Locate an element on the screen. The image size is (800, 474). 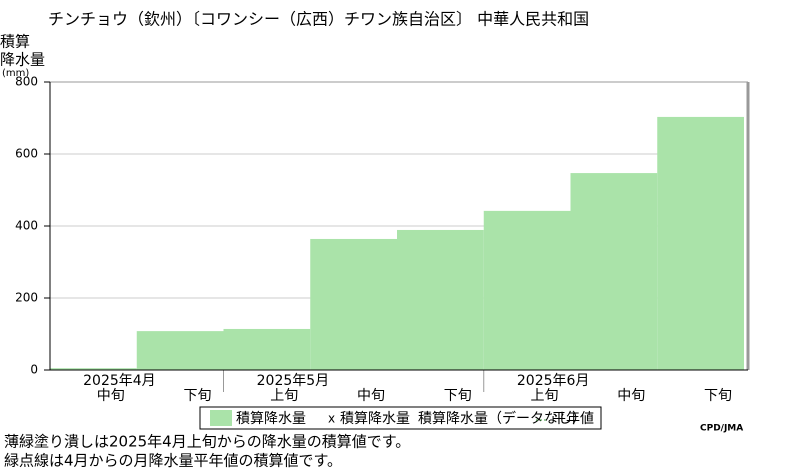
y-axis-label: 積算 is located at coordinates (15, 42).